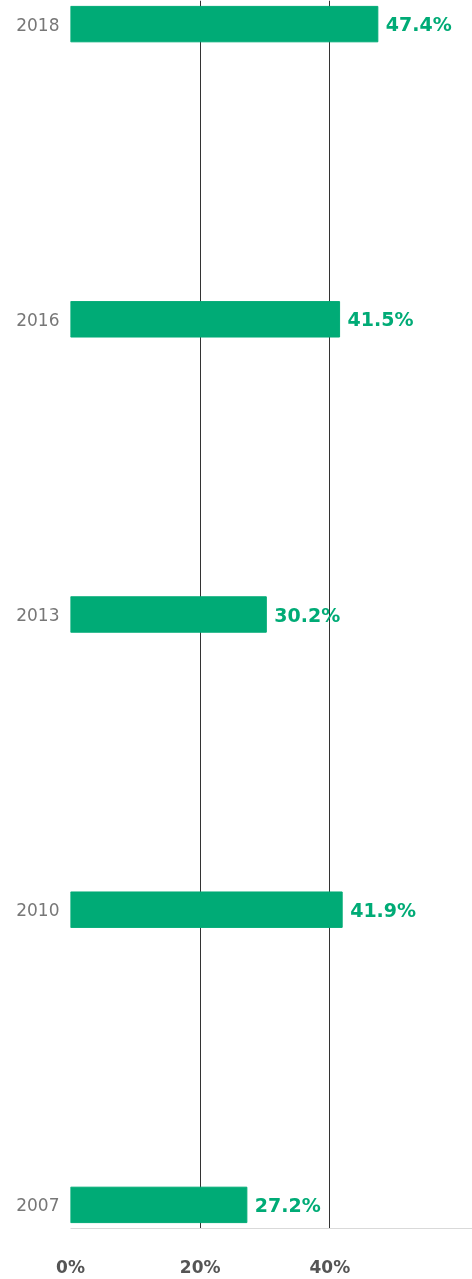 The image size is (472, 1279). I want to click on x-tick-label: 20%, so click(200, 1266).